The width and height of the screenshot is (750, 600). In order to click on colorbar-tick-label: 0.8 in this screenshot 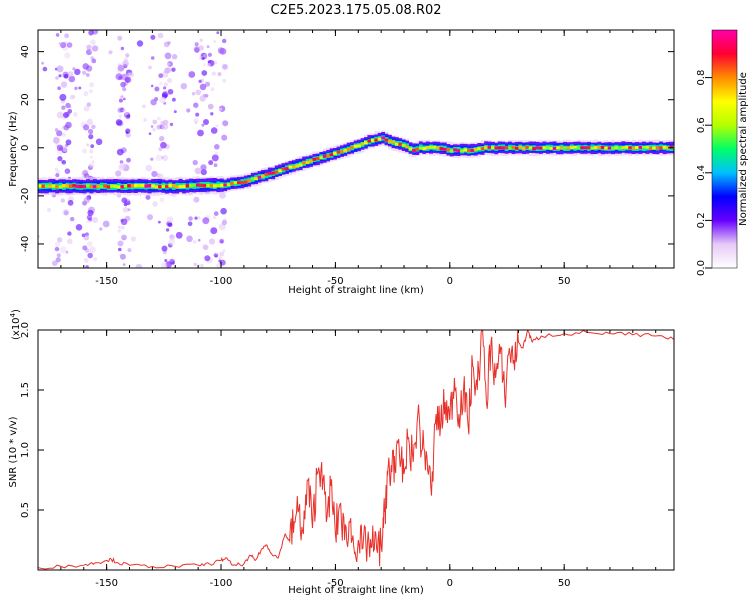, I will do `click(701, 78)`.